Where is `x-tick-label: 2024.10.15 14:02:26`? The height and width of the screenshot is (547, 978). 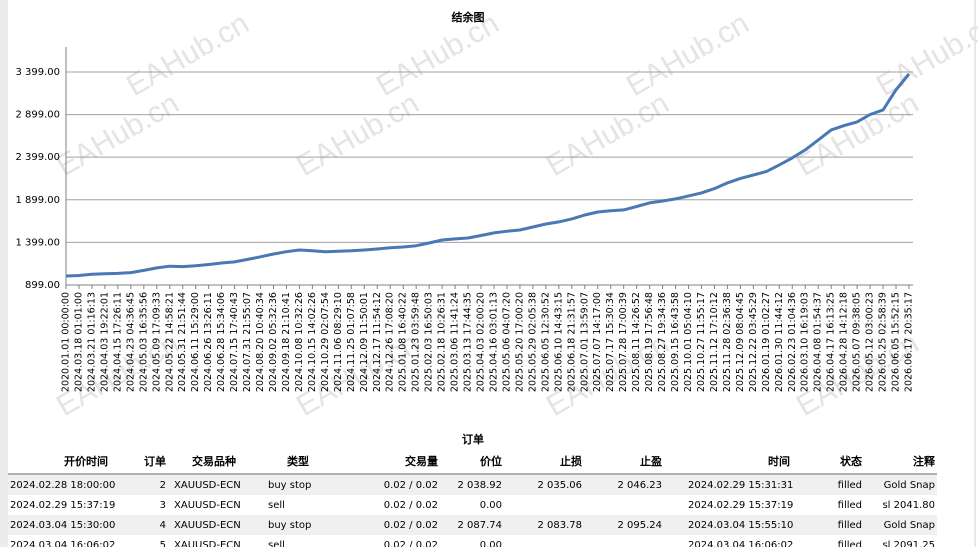
x-tick-label: 2024.10.15 14:02:26 is located at coordinates (312, 342).